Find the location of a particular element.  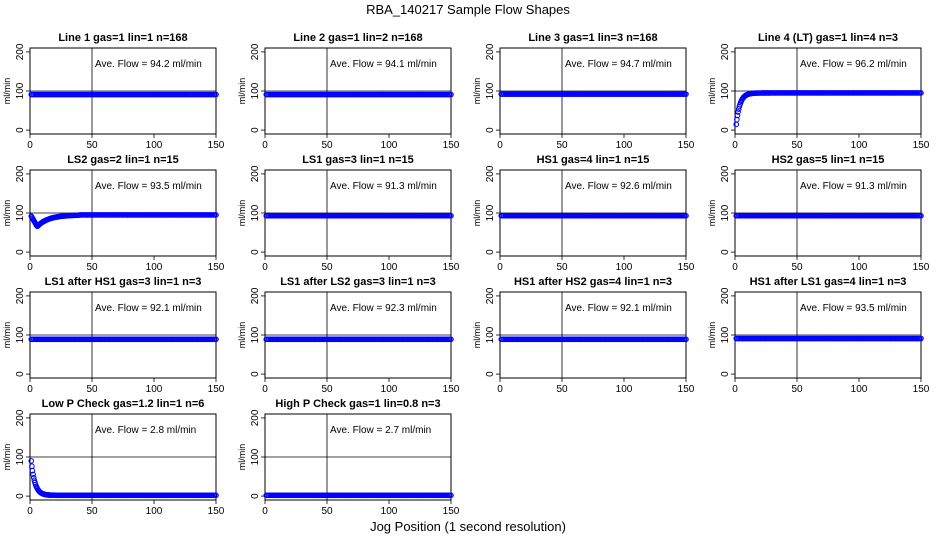

average-flow-annotation: Ave. Flow = 2.7 ml/min is located at coordinates (380, 430).